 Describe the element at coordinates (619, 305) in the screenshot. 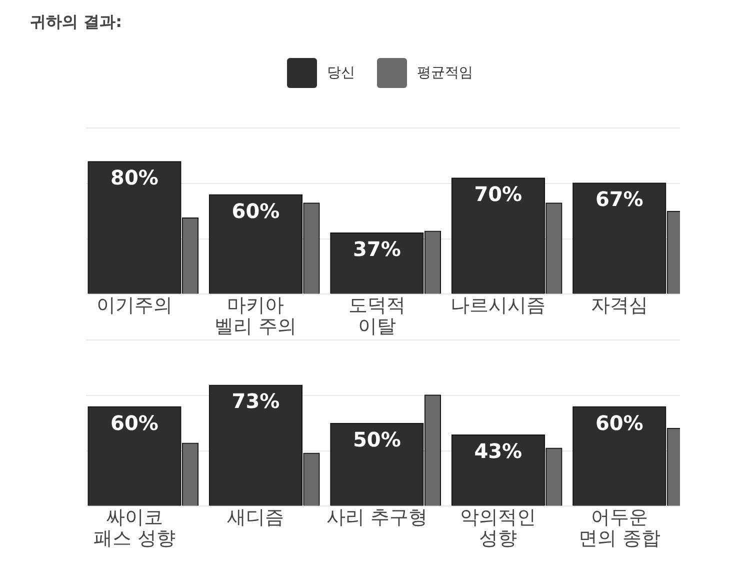

I see `x-tick-label: 자격심` at that location.